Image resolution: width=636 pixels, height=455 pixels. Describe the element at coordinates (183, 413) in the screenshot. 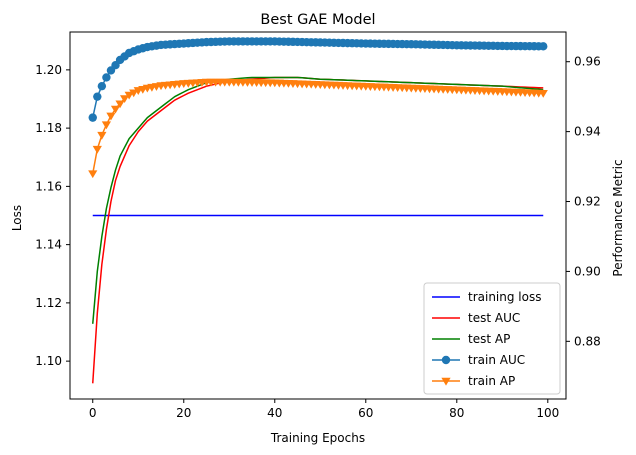

I see `x-tick-label: 20` at that location.